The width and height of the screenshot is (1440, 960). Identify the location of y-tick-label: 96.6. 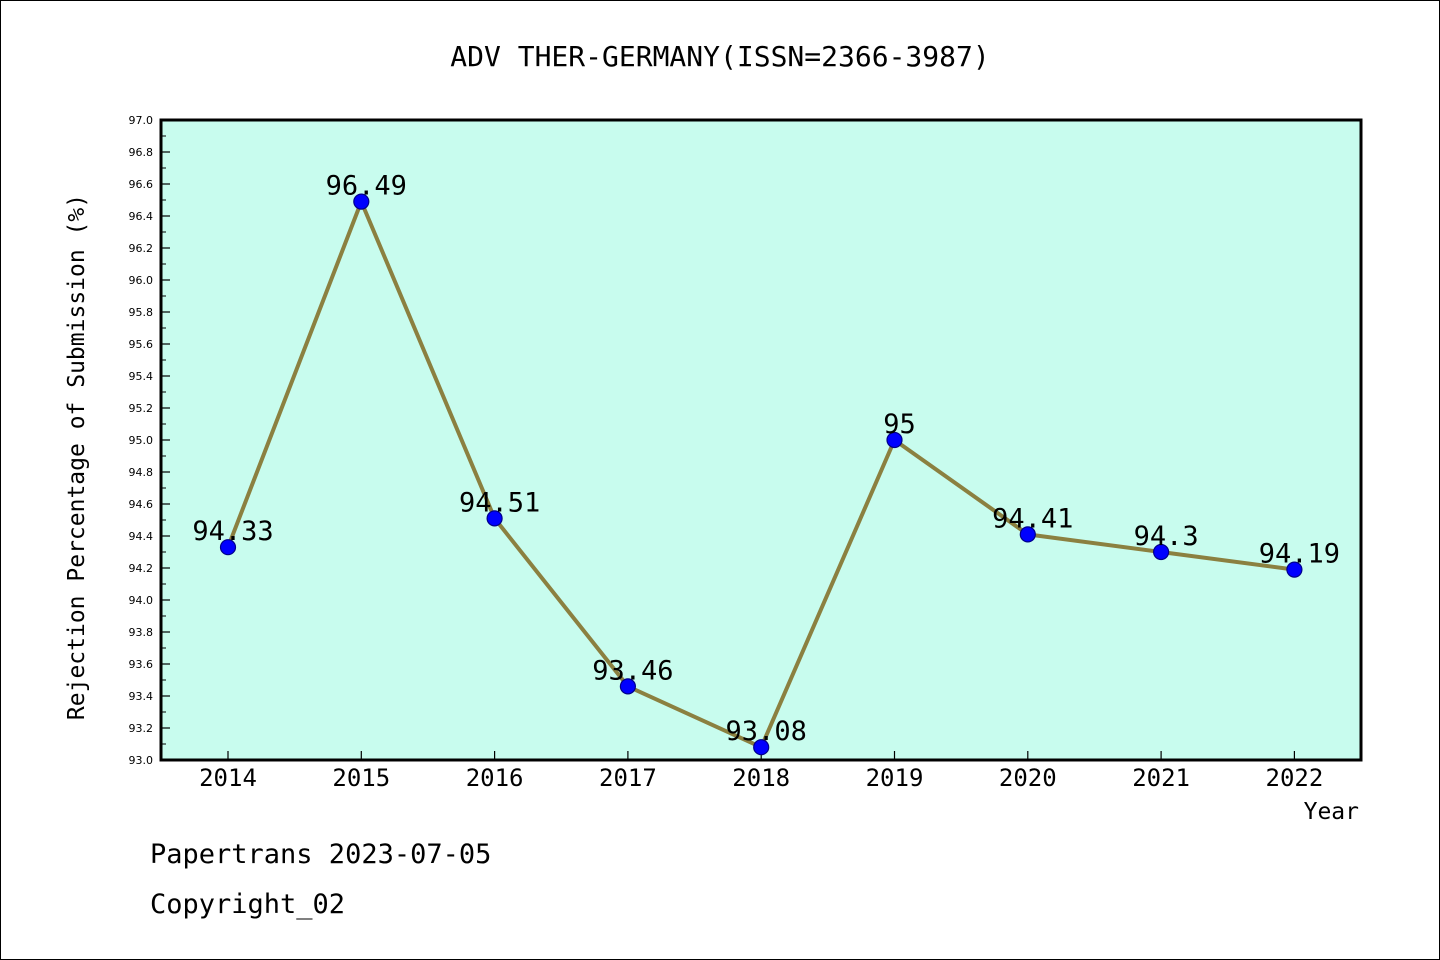
(141, 184).